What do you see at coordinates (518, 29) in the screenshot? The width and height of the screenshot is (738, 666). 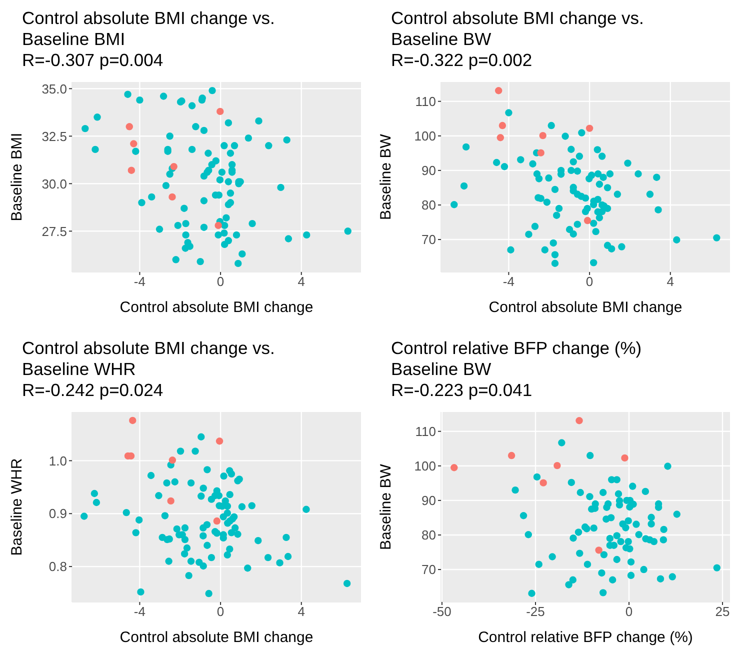 I see `chart-title: Control absolute BMI change vs. Baseline BW` at bounding box center [518, 29].